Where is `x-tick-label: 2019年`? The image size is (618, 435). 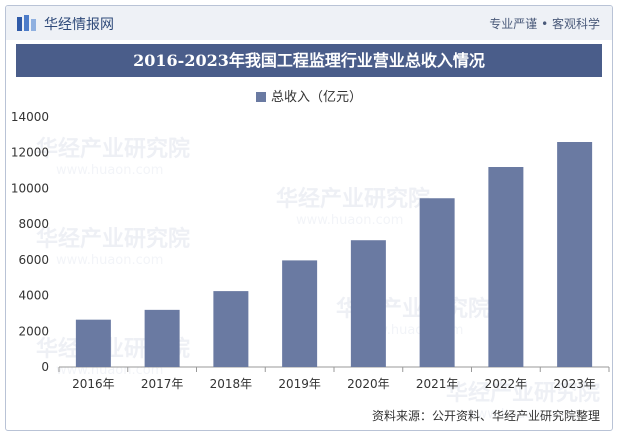
x-tick-label: 2019年 is located at coordinates (299, 384).